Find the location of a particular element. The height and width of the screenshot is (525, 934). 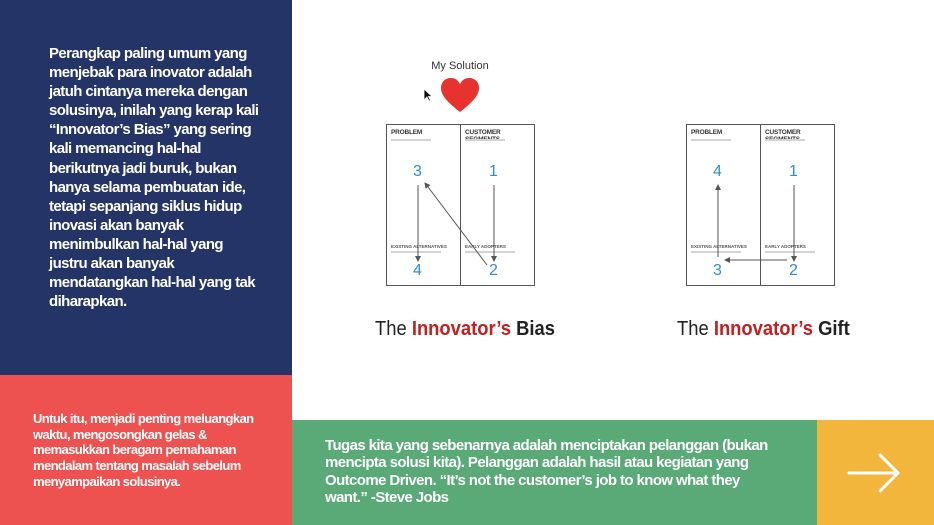

arrow-right-icon is located at coordinates (874, 473).